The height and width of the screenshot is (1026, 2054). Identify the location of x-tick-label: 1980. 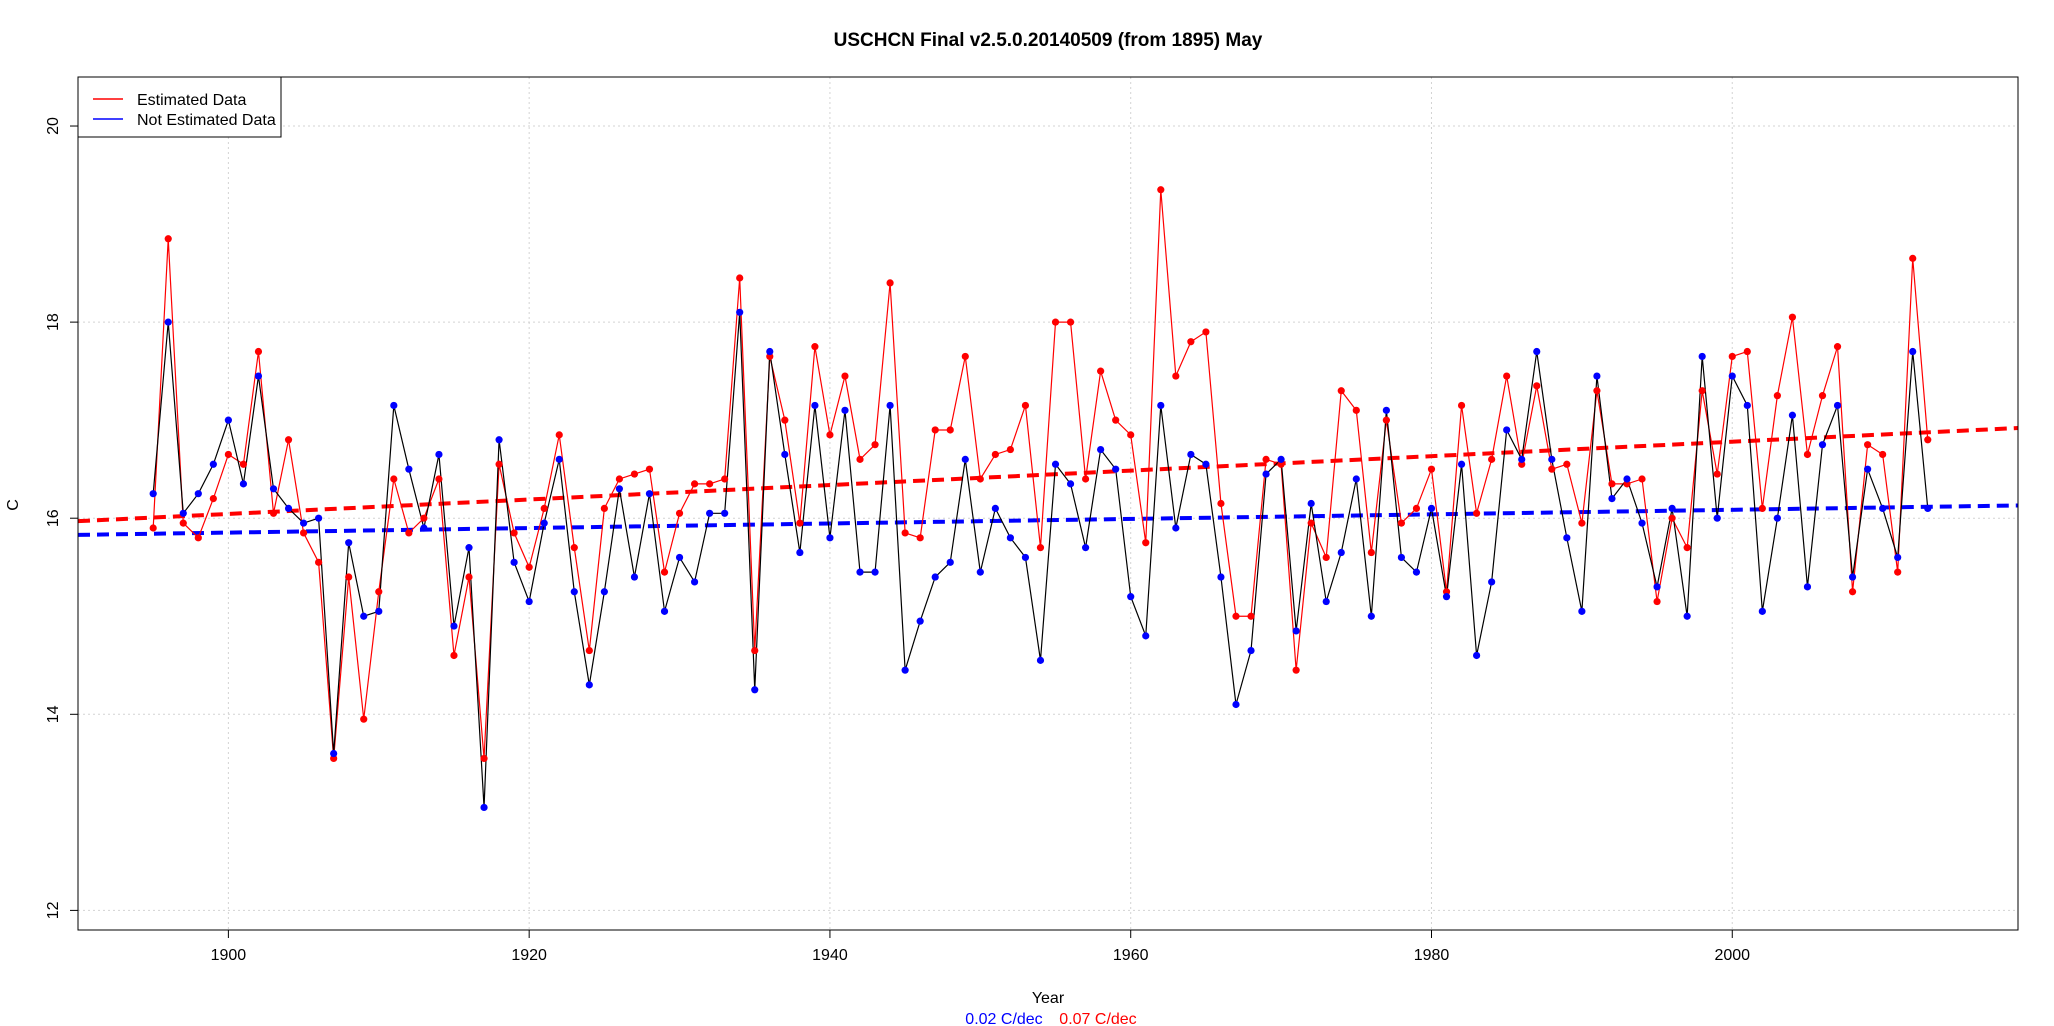
(1432, 955).